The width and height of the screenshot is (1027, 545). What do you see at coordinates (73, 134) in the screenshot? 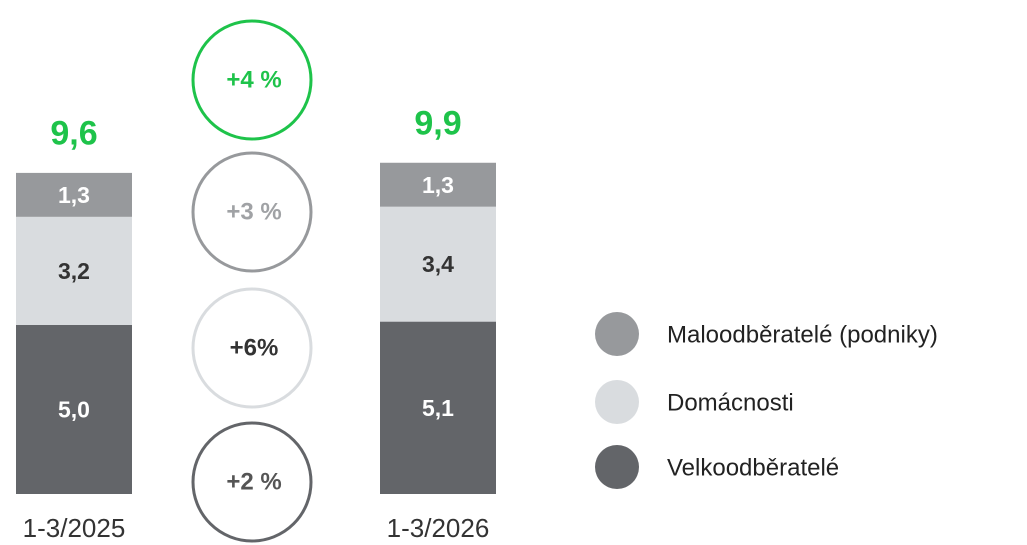
I see `total-label: 9,6` at bounding box center [73, 134].